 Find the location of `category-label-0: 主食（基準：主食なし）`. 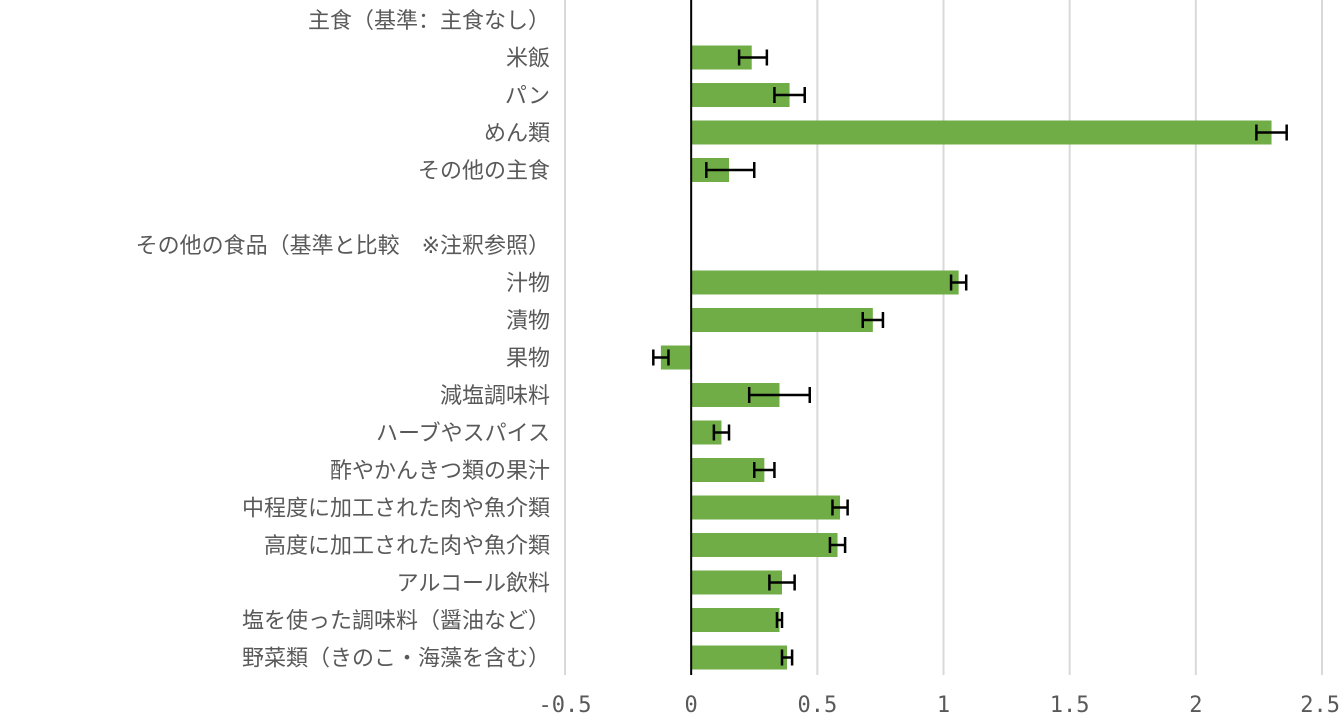

category-label-0: 主食（基準：主食なし） is located at coordinates (429, 21).